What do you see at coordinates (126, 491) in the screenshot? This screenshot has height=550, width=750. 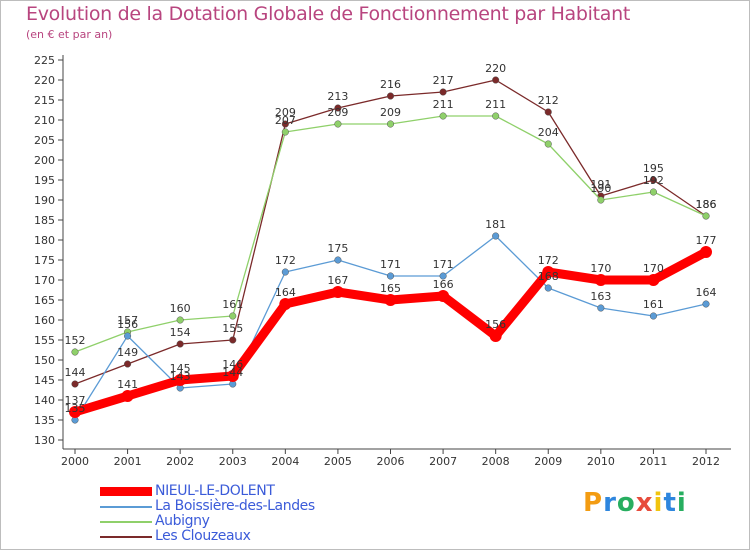 I see `legend-swatch-nieul` at bounding box center [126, 491].